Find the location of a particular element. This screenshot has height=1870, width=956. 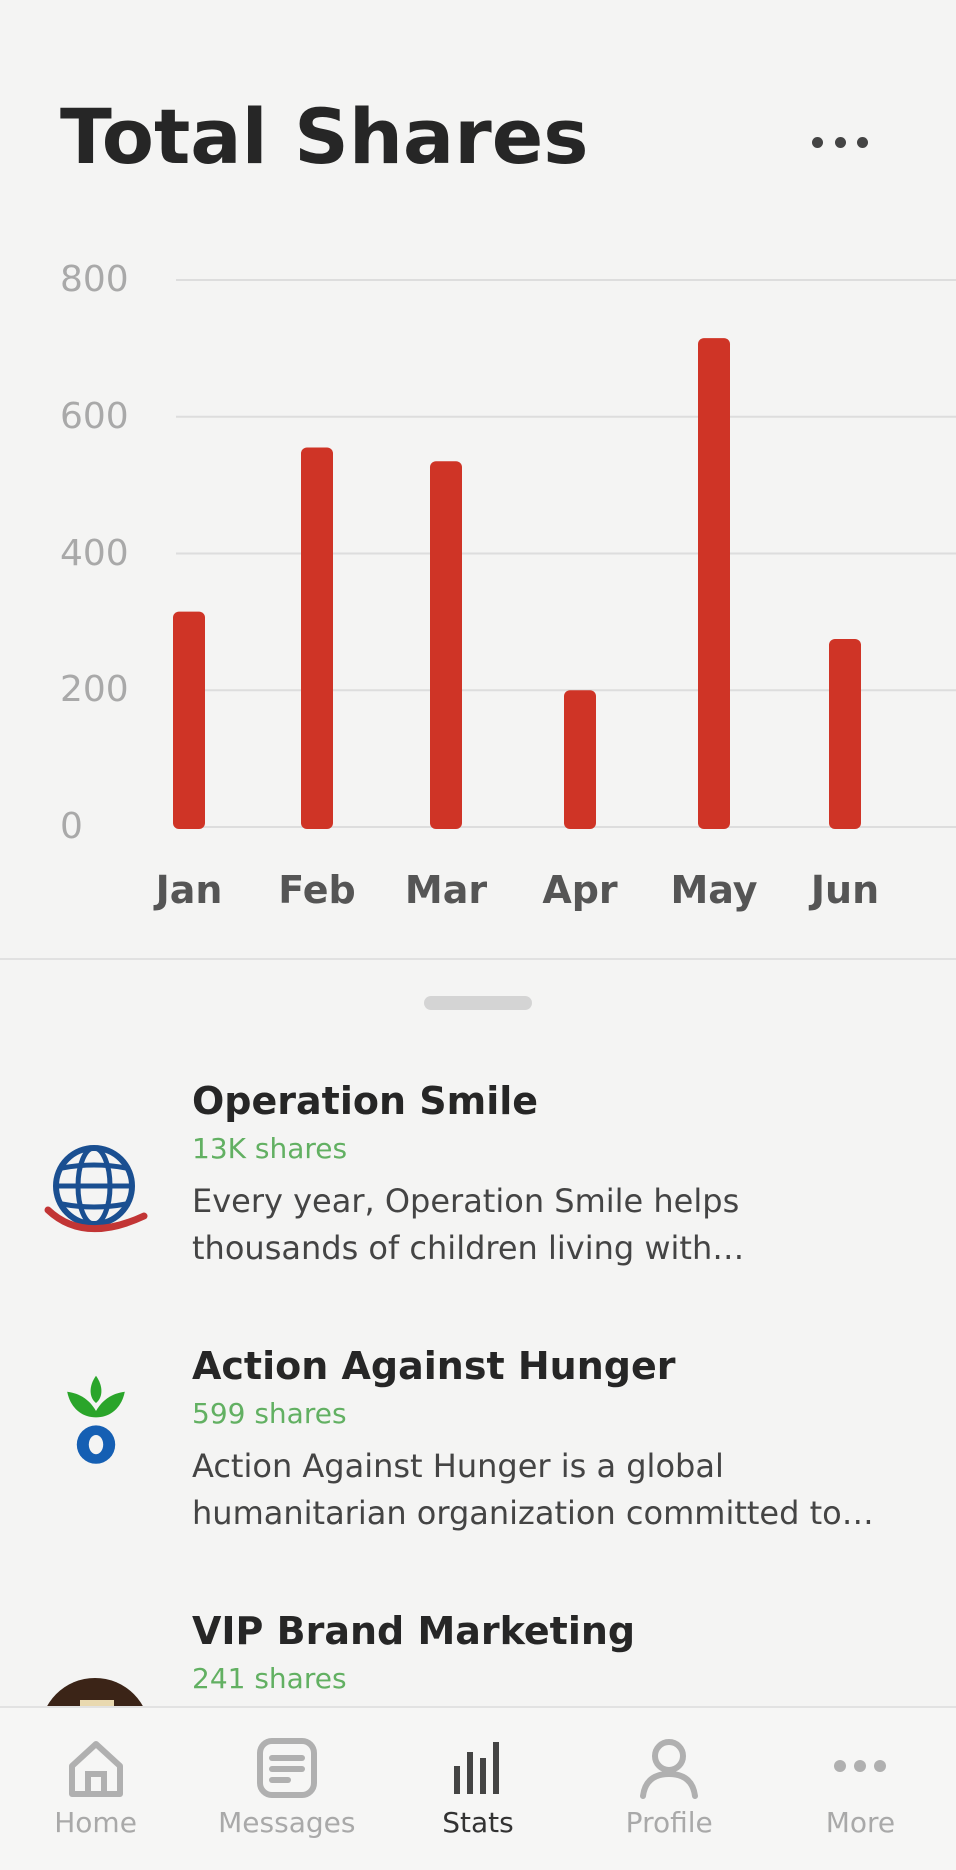

stats-icon is located at coordinates (476, 1768).